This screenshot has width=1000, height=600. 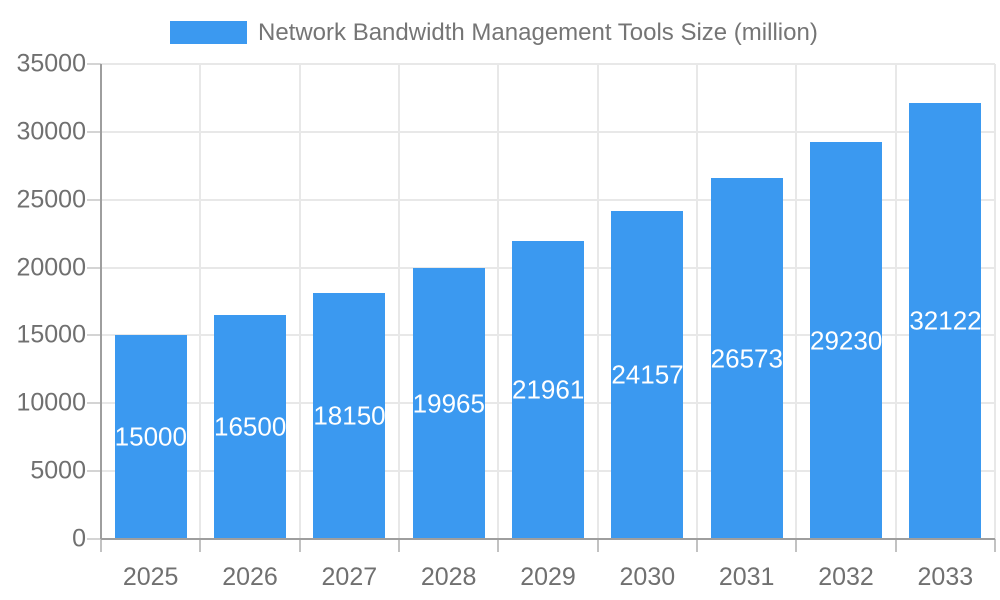 I want to click on bar: 29230, so click(x=846, y=340).